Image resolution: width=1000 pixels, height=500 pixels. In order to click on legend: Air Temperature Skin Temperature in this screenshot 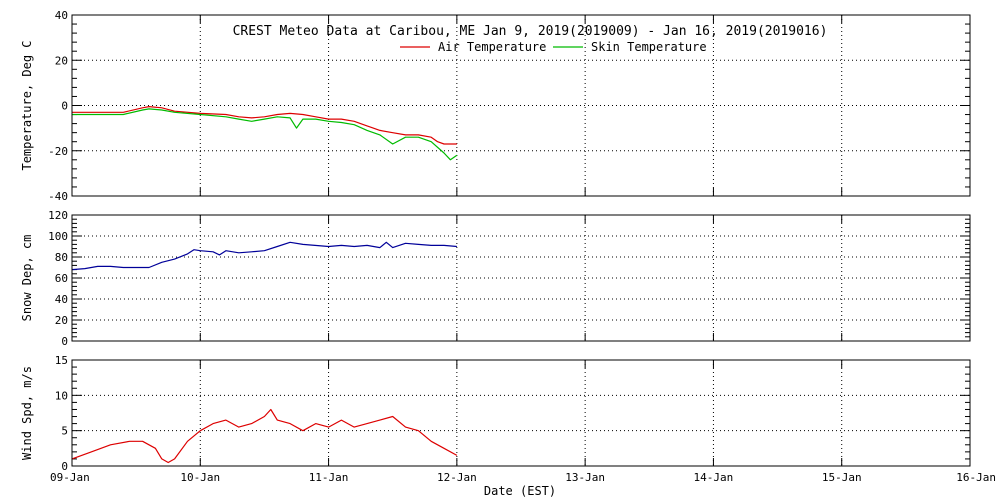, I will do `click(553, 47)`.